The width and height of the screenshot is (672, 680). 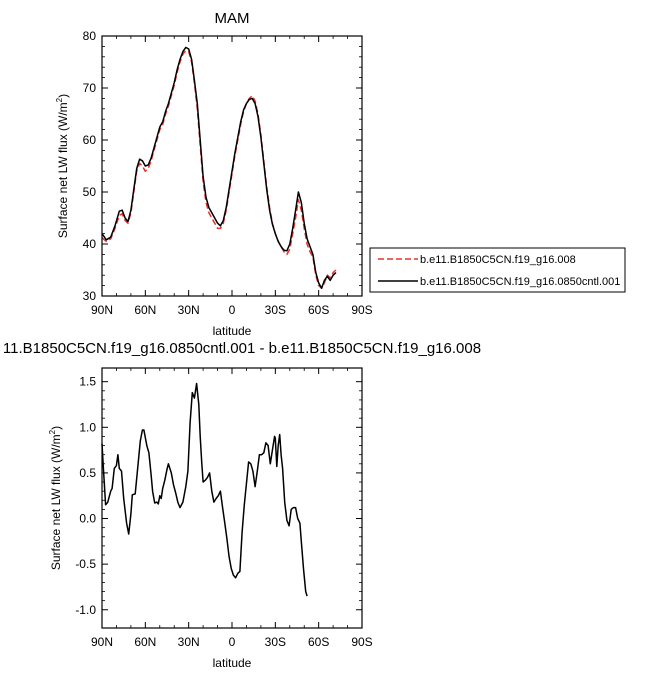 What do you see at coordinates (361, 310) in the screenshot?
I see `top-x-tick-label: 90S` at bounding box center [361, 310].